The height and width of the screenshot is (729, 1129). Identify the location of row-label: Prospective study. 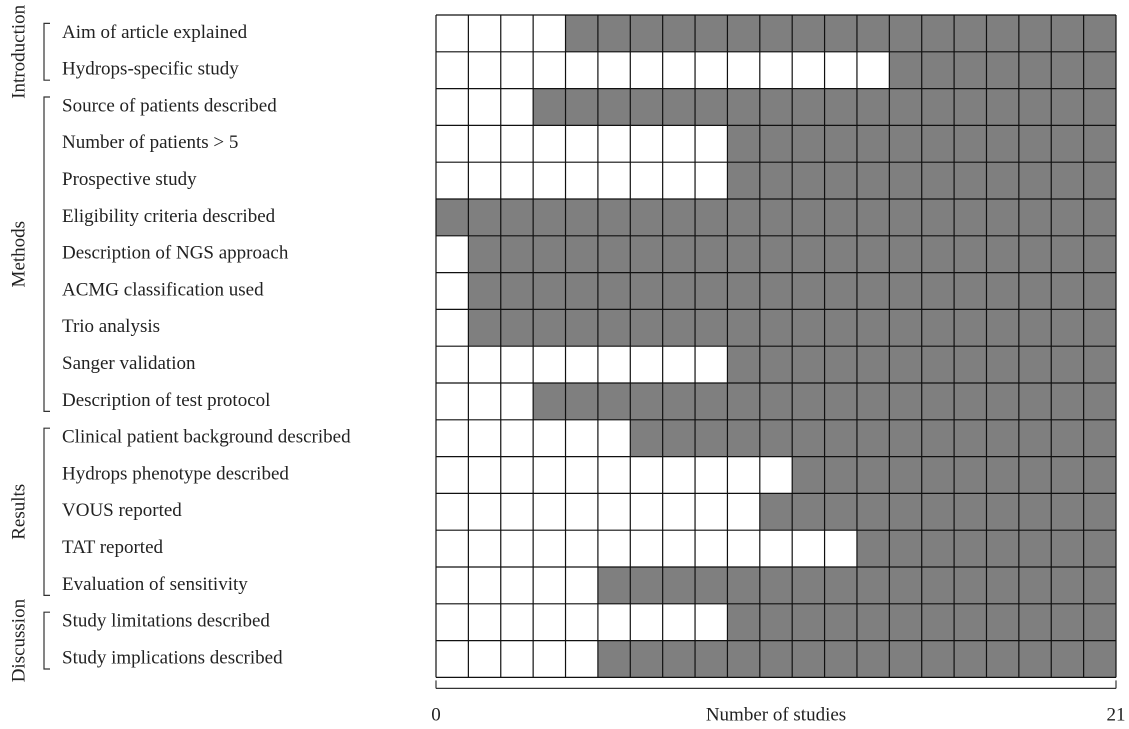
(129, 179).